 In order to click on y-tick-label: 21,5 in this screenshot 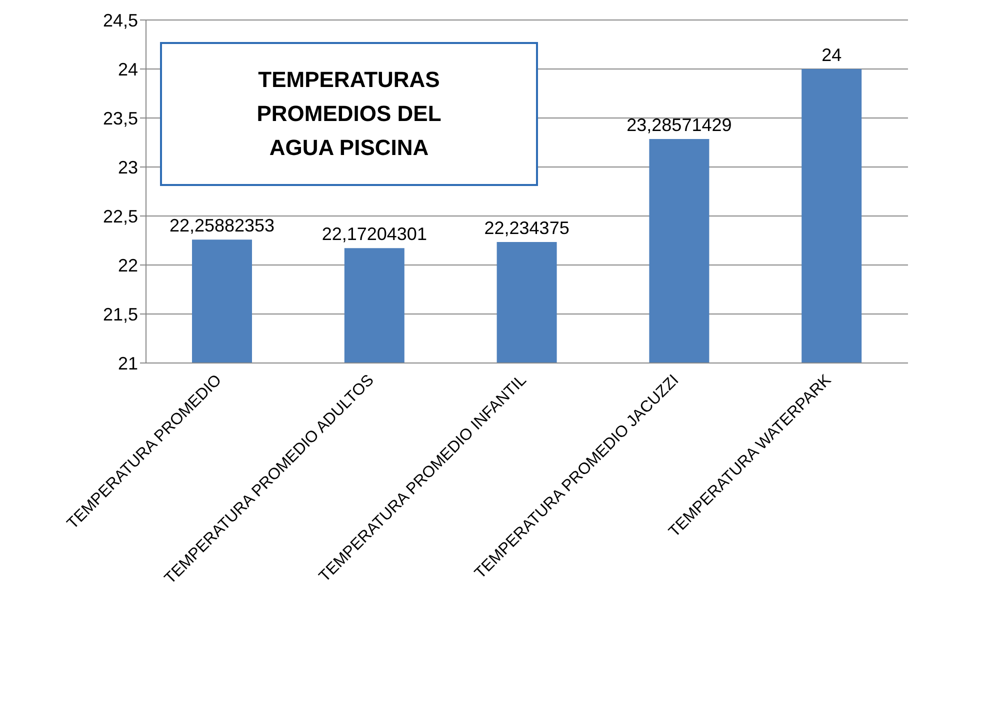, I will do `click(120, 314)`.